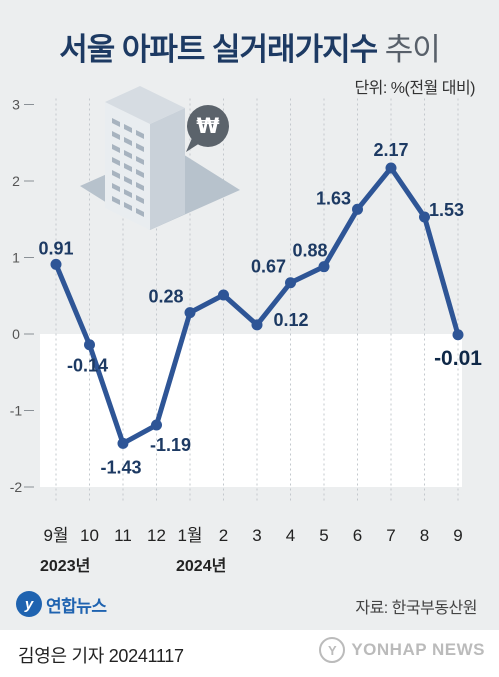  I want to click on data-label: 0.88, so click(309, 251).